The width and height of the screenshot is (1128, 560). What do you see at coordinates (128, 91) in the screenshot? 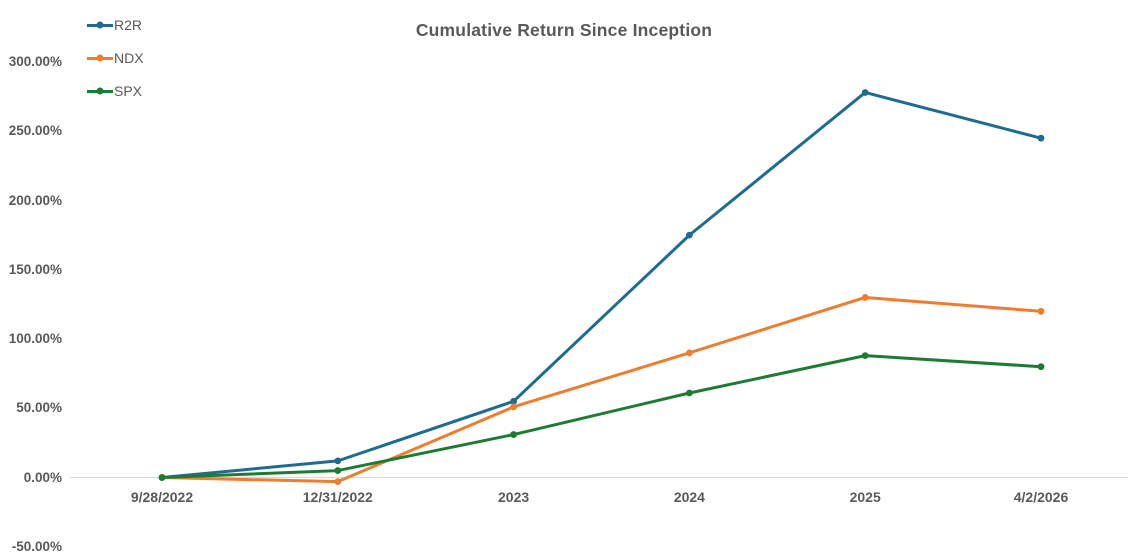
I see `legend-label-spx: SPX` at bounding box center [128, 91].